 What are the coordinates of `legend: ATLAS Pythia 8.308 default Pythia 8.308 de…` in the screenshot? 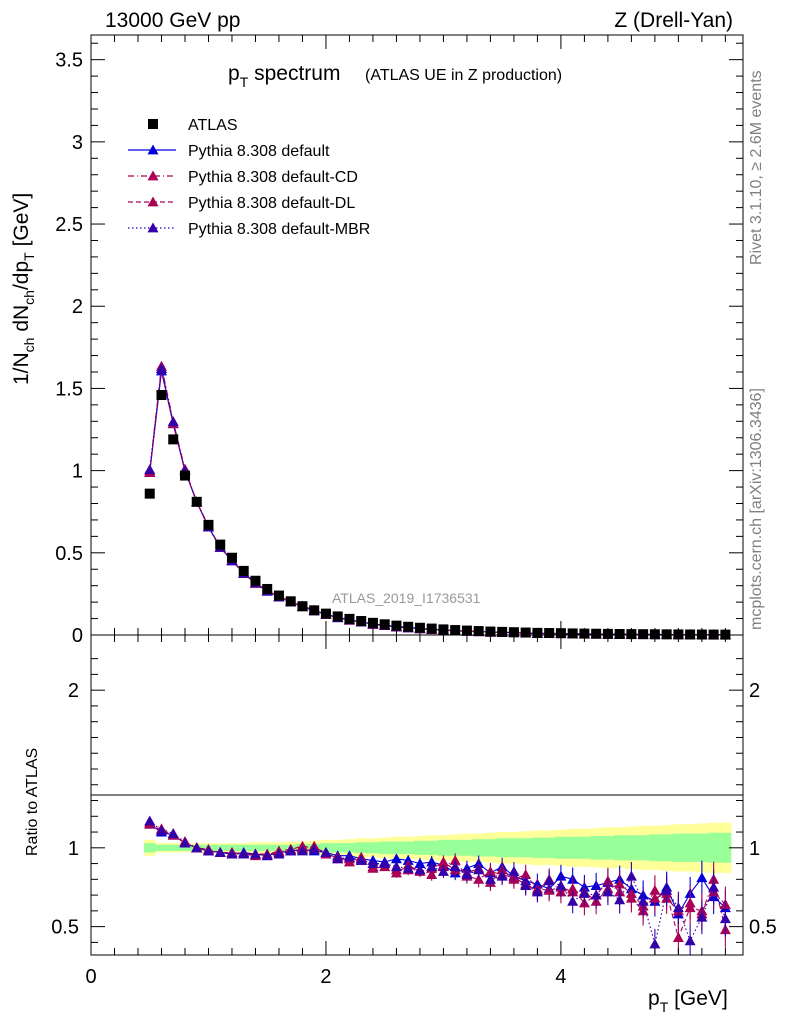 It's located at (249, 177).